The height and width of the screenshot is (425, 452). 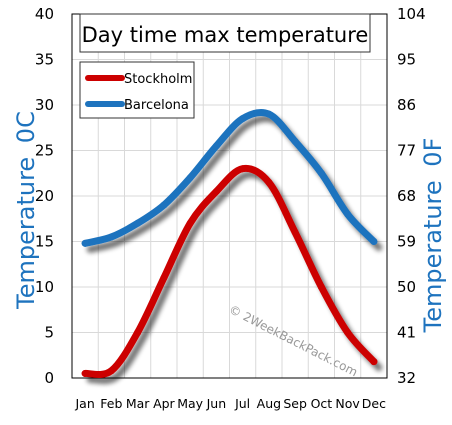 What do you see at coordinates (321, 287) in the screenshot?
I see `data-point-stockholm-oct` at bounding box center [321, 287].